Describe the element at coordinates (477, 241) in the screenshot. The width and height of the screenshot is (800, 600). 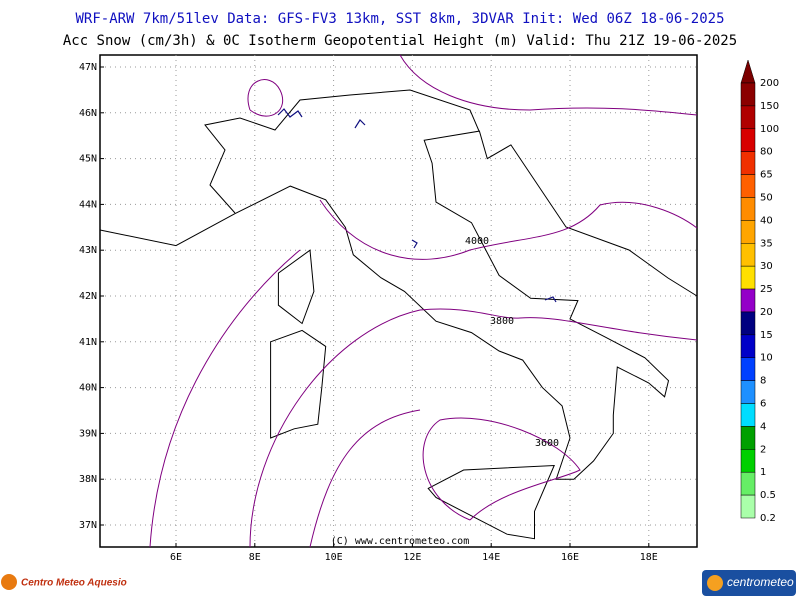
I see `contour-label: 4000` at that location.